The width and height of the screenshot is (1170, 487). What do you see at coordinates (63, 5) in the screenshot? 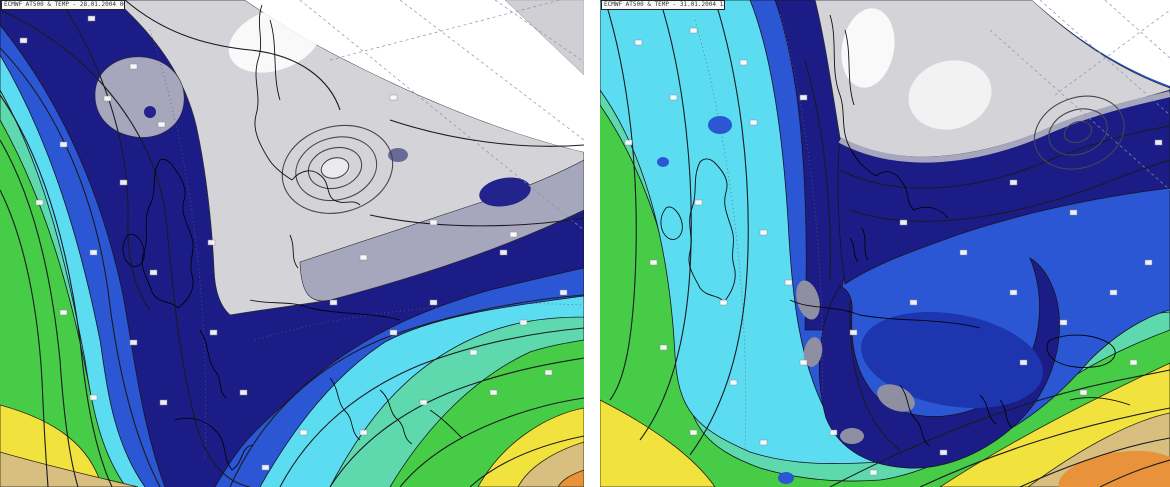
I see `left-map-title: ECMWF AT500 & TEMP - 28.01.2004 00:00` at bounding box center [63, 5].